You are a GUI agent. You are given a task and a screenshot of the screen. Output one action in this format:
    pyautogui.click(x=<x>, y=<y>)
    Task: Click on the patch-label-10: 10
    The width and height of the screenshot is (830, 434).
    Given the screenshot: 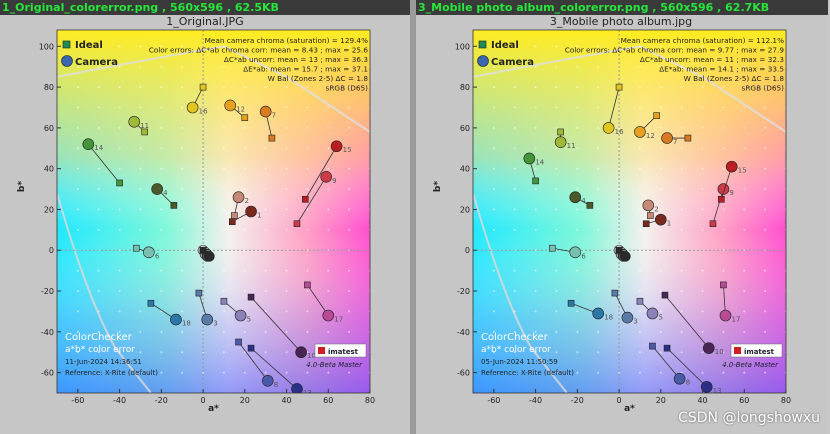 What is the action you would take?
    pyautogui.click(x=719, y=352)
    